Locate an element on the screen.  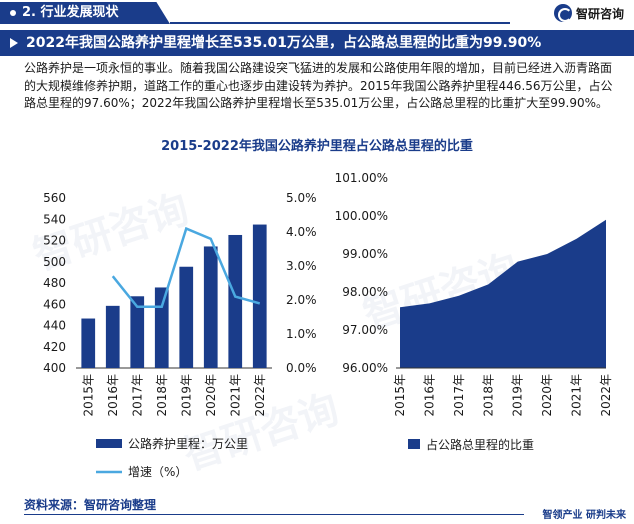
brand-logo-icon is located at coordinates (562, 13).